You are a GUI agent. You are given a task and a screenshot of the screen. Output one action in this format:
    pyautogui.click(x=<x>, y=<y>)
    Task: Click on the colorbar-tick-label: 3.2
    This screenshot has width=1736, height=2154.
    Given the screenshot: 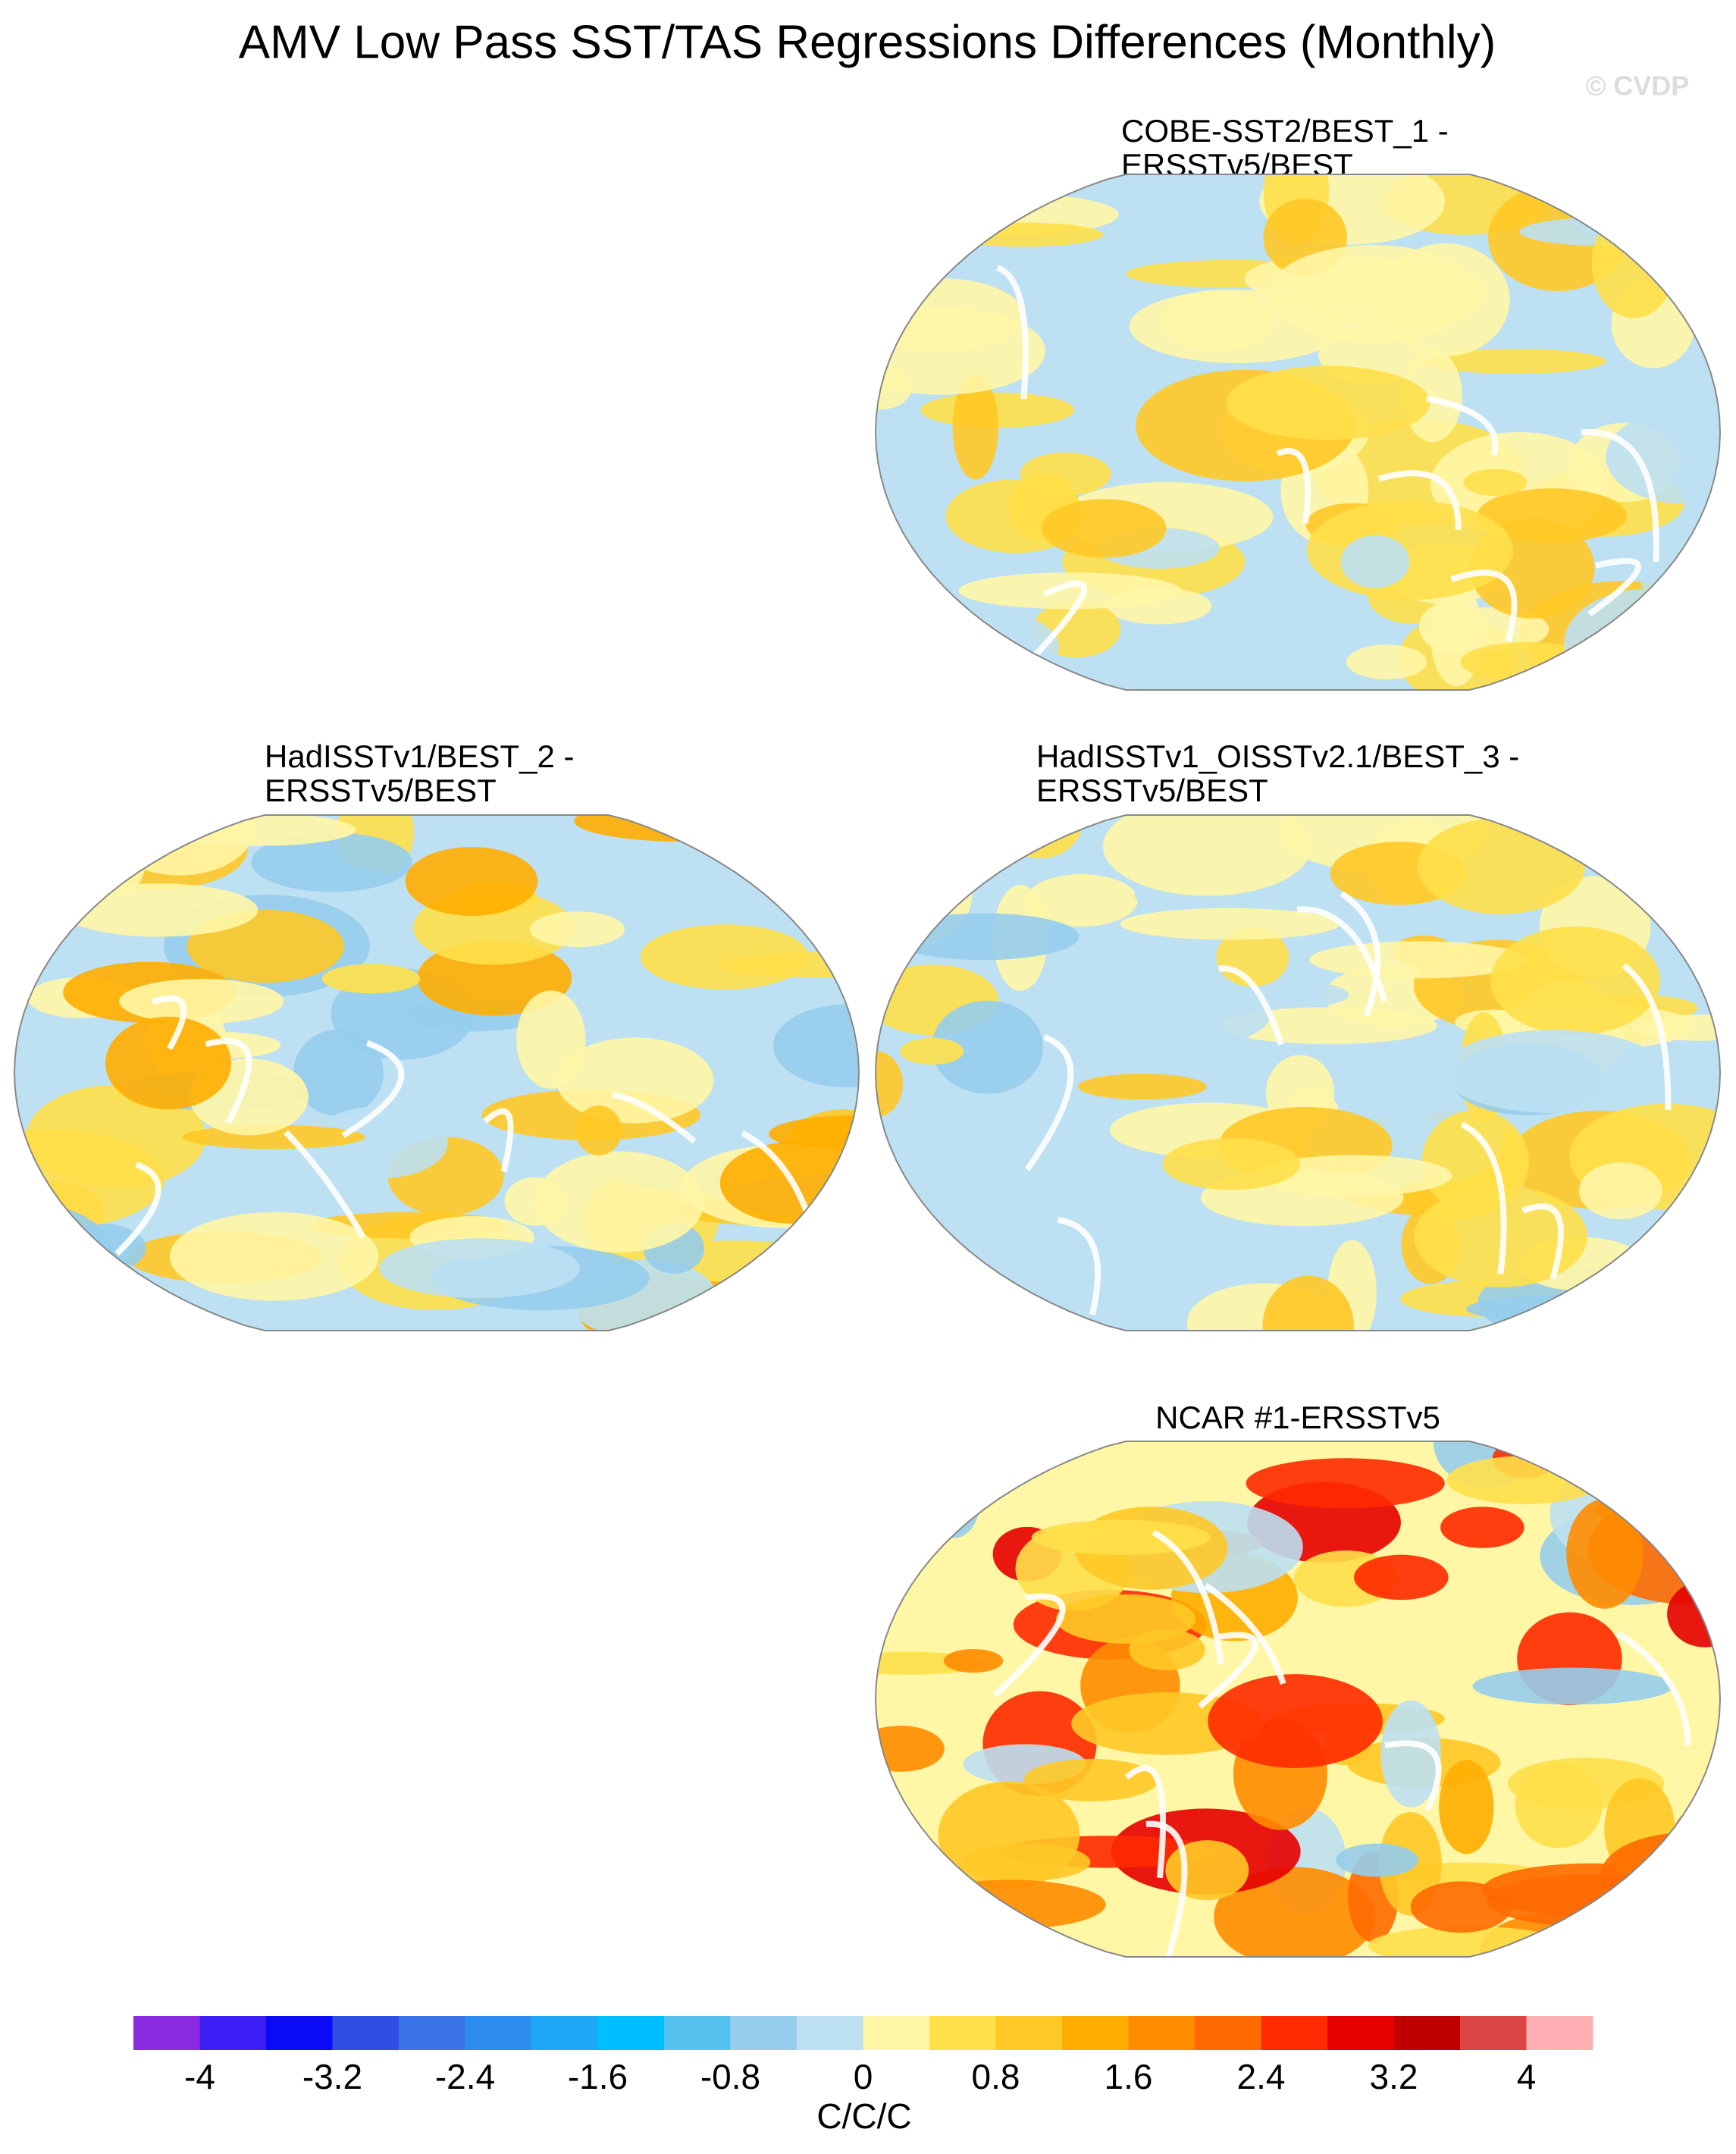 What is the action you would take?
    pyautogui.click(x=1394, y=2077)
    